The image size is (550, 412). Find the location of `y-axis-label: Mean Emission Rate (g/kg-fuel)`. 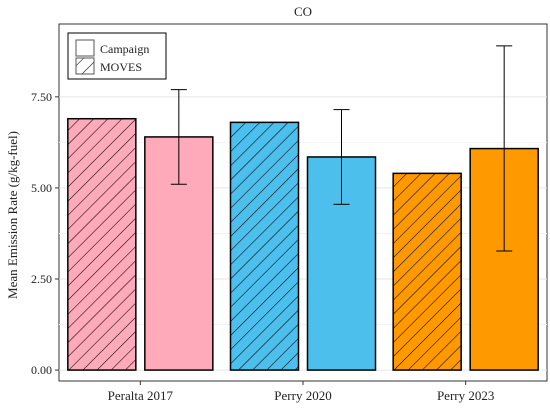

y-axis-label: Mean Emission Rate (g/kg-fuel) is located at coordinates (12, 215).